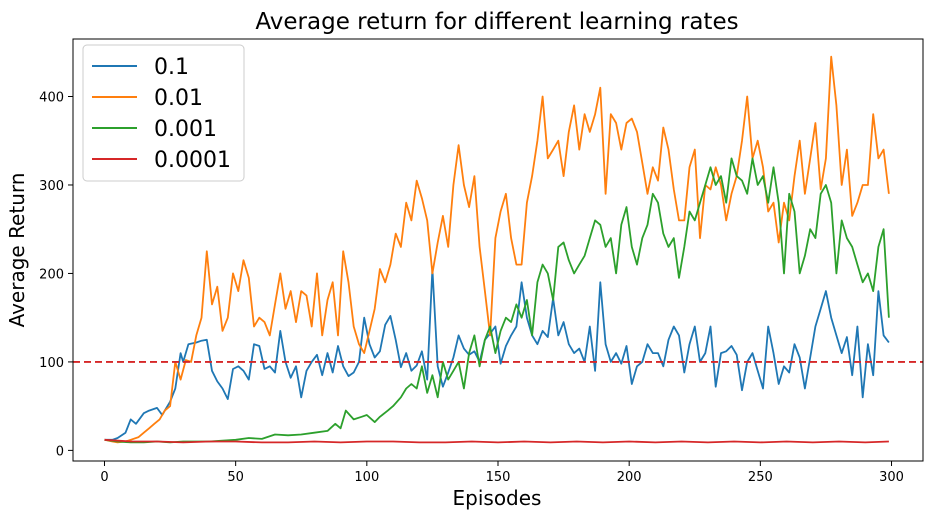  I want to click on y-axis-title: Average Return, so click(17, 250).